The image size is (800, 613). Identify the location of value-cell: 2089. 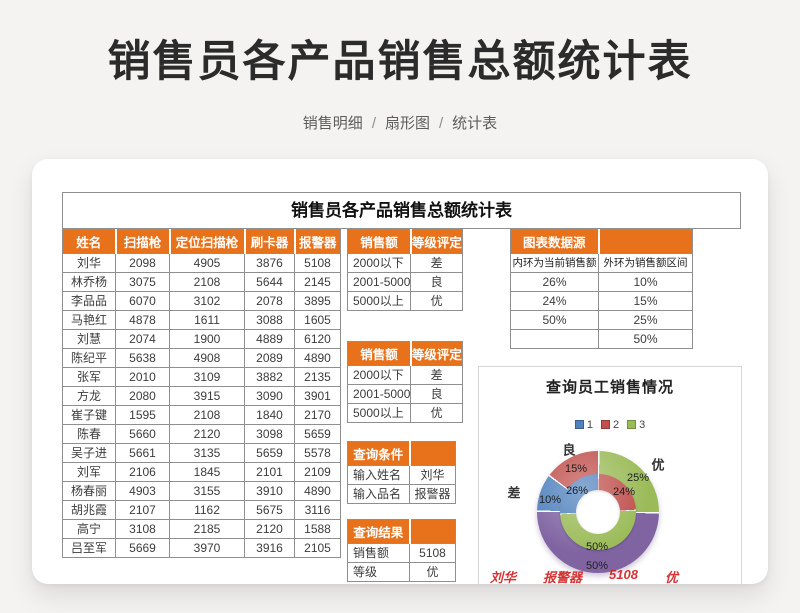
(269, 357).